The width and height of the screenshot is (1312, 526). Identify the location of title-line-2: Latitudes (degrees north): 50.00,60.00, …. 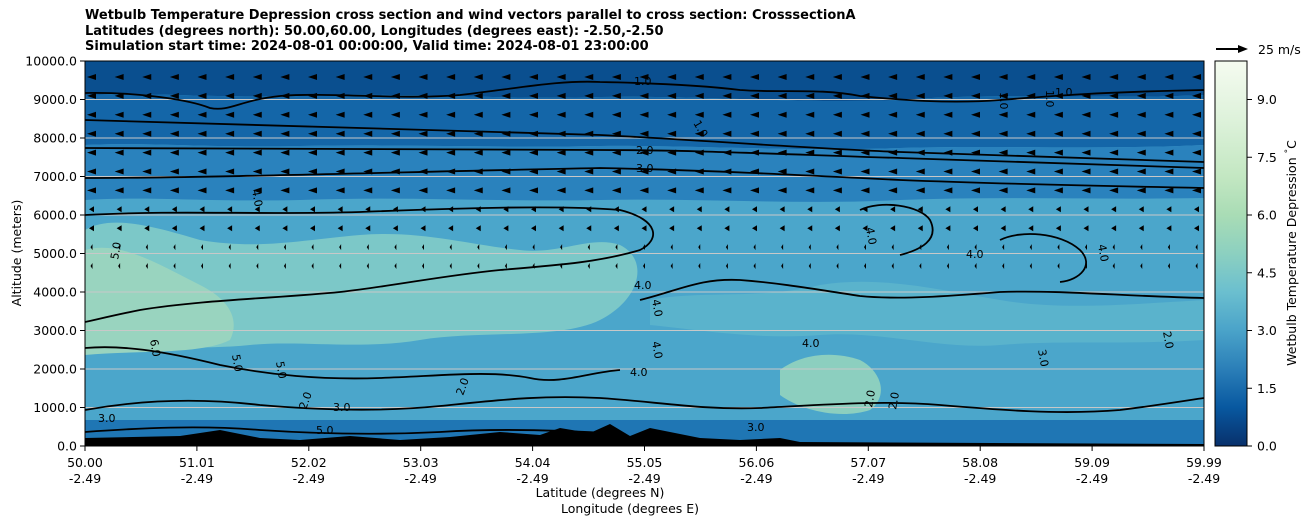
(374, 31).